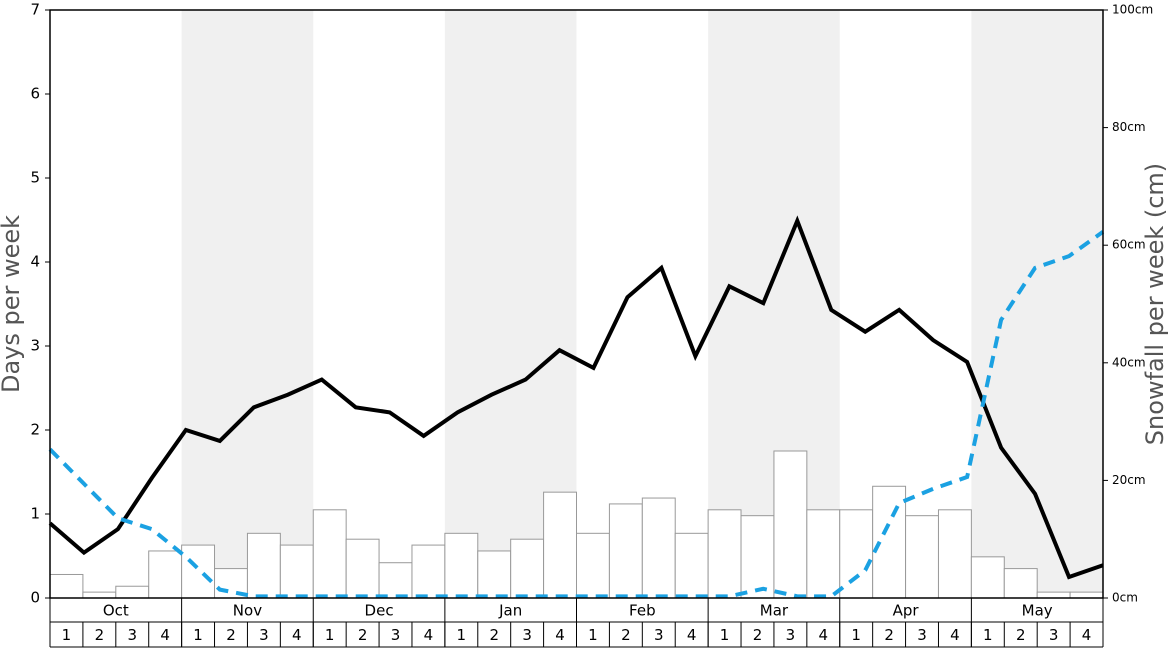  What do you see at coordinates (1129, 127) in the screenshot?
I see `y2-tick-label: 80cm` at bounding box center [1129, 127].